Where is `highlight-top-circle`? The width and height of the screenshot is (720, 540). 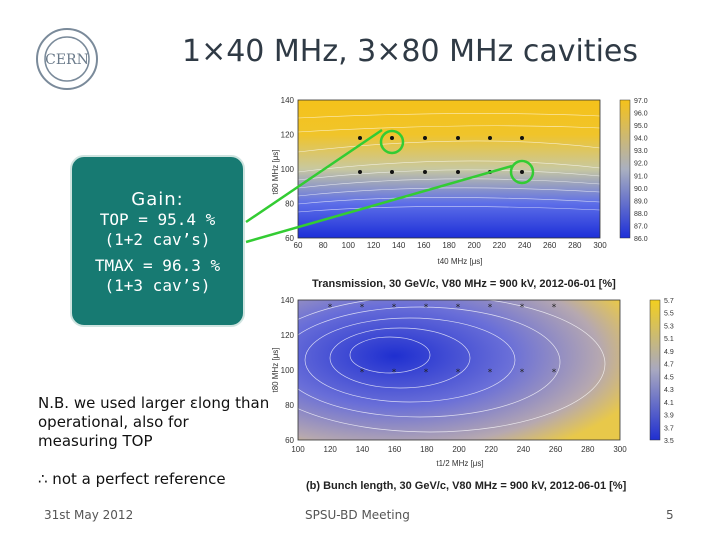
highlight-top-circle is located at coordinates (392, 142).